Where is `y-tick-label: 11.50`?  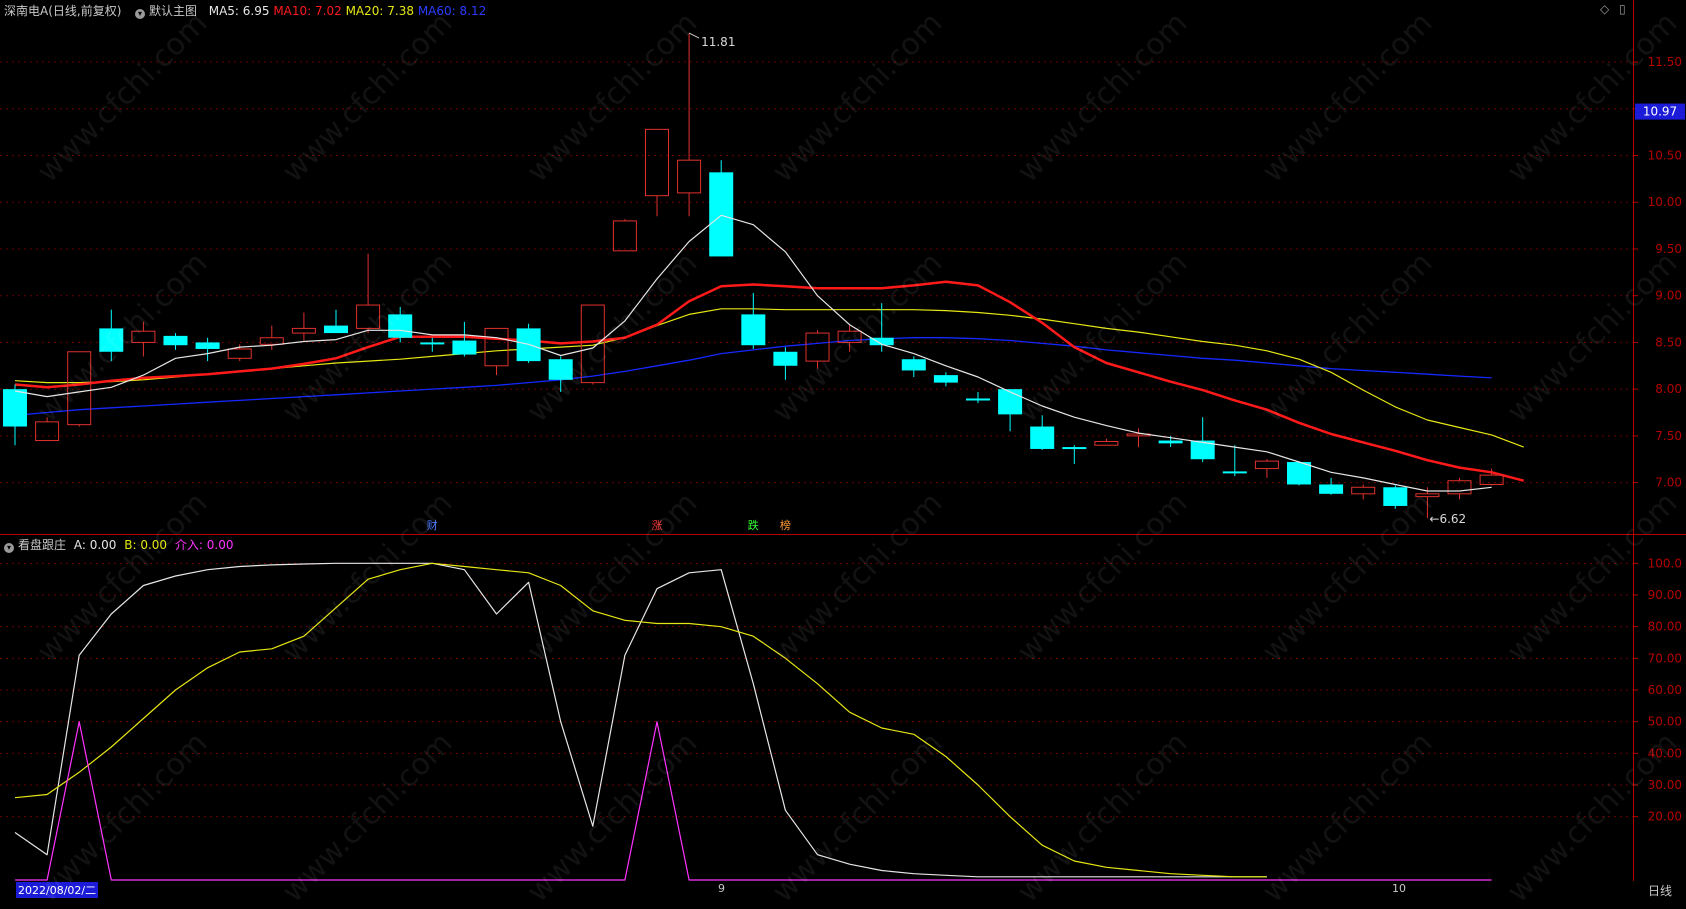 y-tick-label: 11.50 is located at coordinates (1665, 62).